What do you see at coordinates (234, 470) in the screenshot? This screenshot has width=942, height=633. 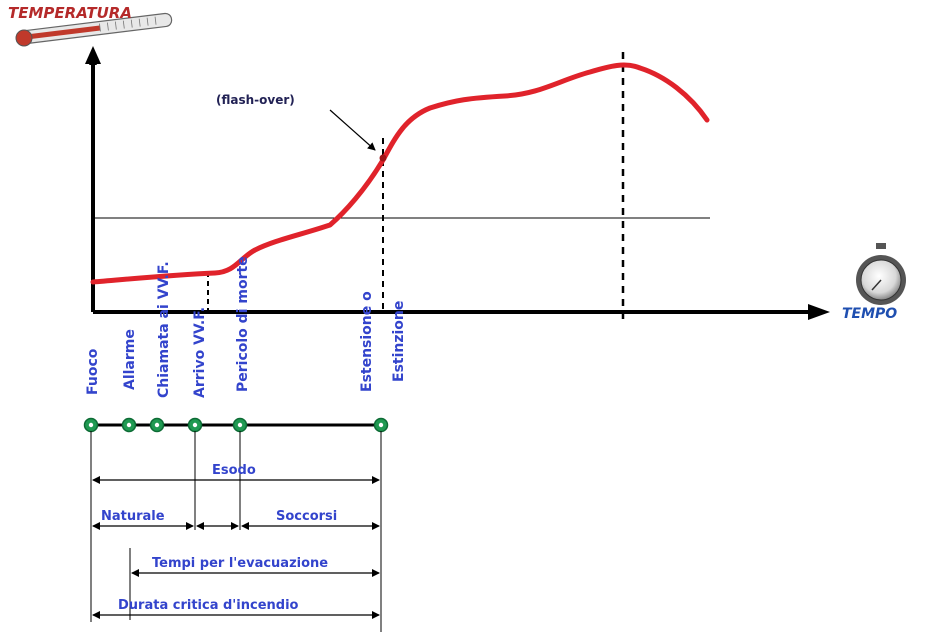 I see `interval-esodo-label: Esodo` at bounding box center [234, 470].